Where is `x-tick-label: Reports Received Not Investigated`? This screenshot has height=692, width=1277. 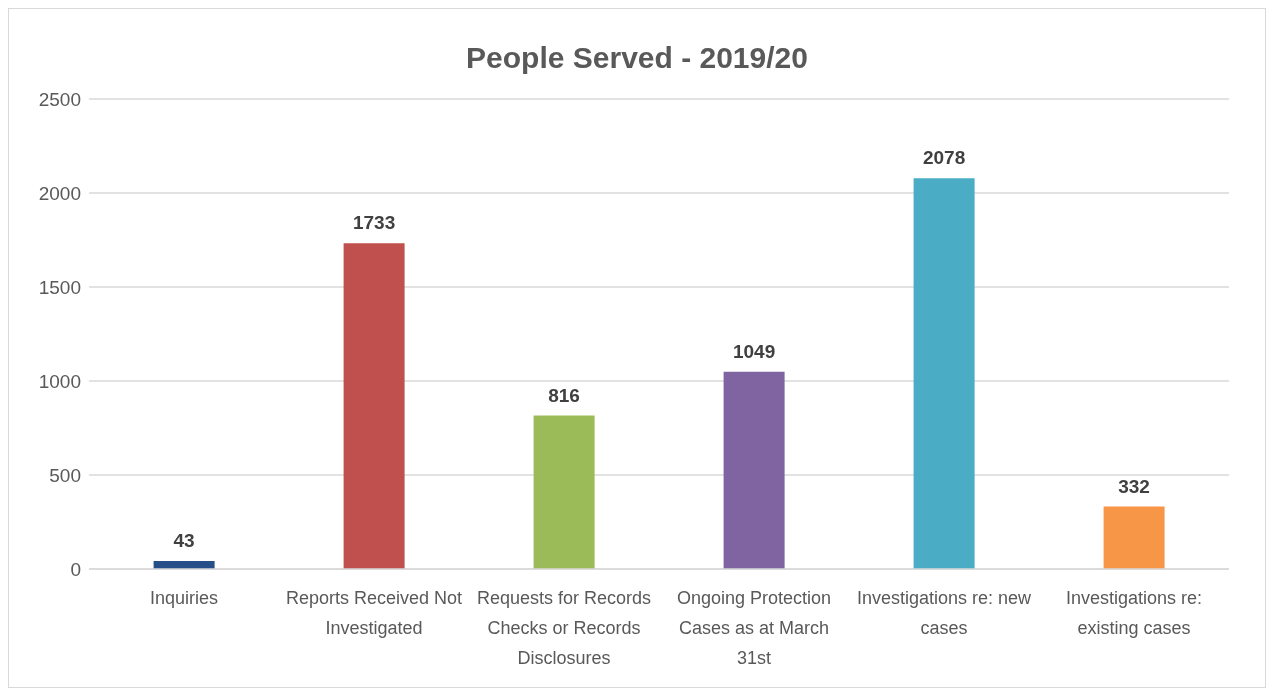
x-tick-label: Reports Received Not Investigated is located at coordinates (374, 612).